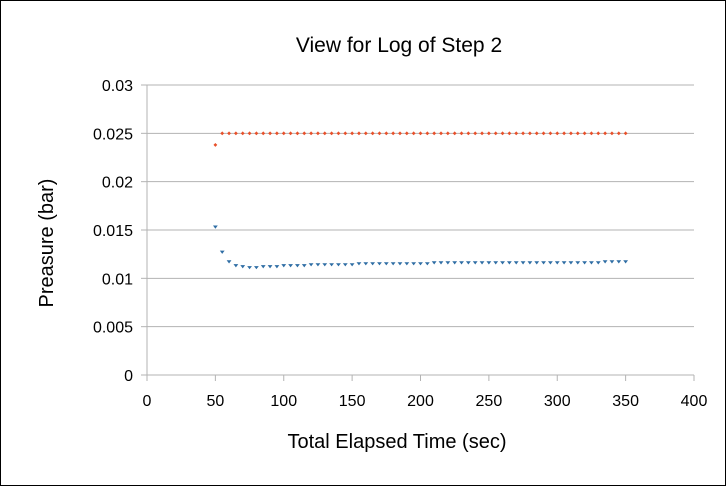  What do you see at coordinates (557, 401) in the screenshot?
I see `x-tick-label: 300` at bounding box center [557, 401].